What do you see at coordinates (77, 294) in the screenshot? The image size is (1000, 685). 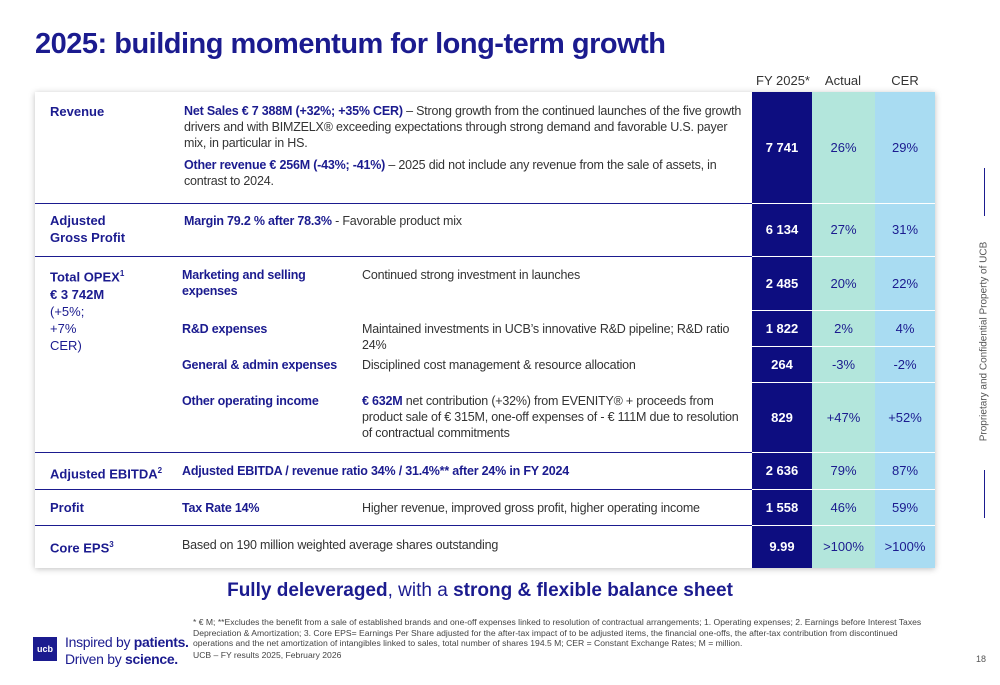 I see `opex-amount: € 3 742M` at bounding box center [77, 294].